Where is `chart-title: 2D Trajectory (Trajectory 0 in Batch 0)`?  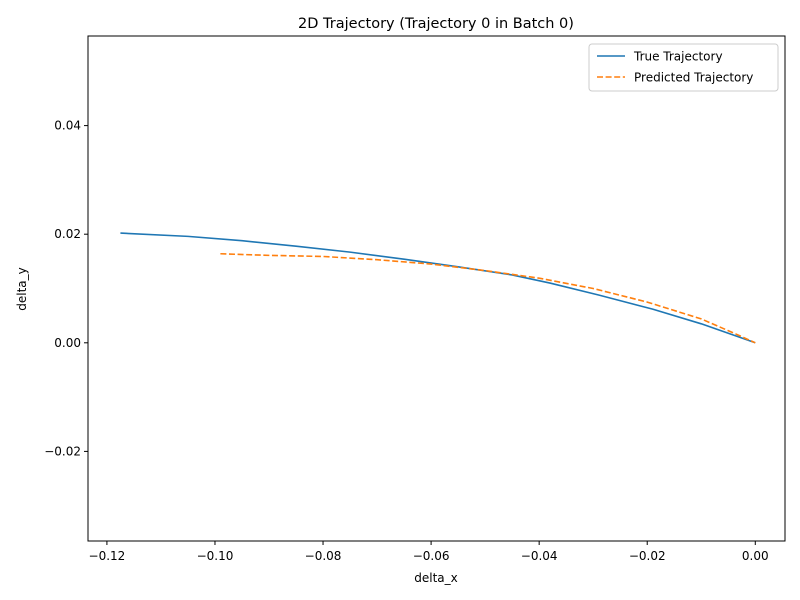 chart-title: 2D Trajectory (Trajectory 0 in Batch 0) is located at coordinates (436, 24).